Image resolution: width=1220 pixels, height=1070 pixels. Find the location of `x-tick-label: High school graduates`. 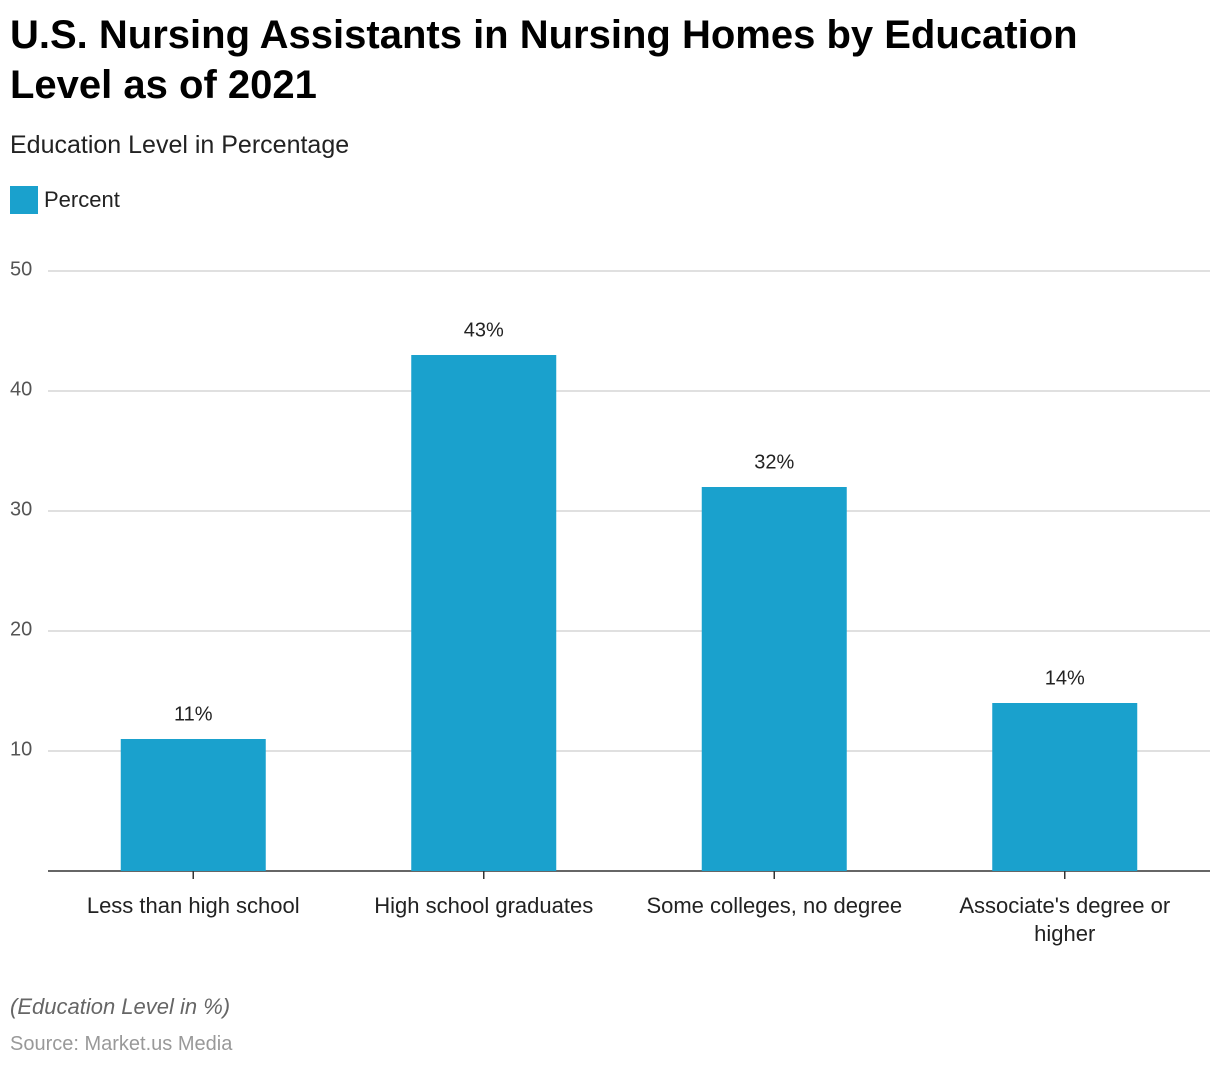

x-tick-label: High school graduates is located at coordinates (484, 905).